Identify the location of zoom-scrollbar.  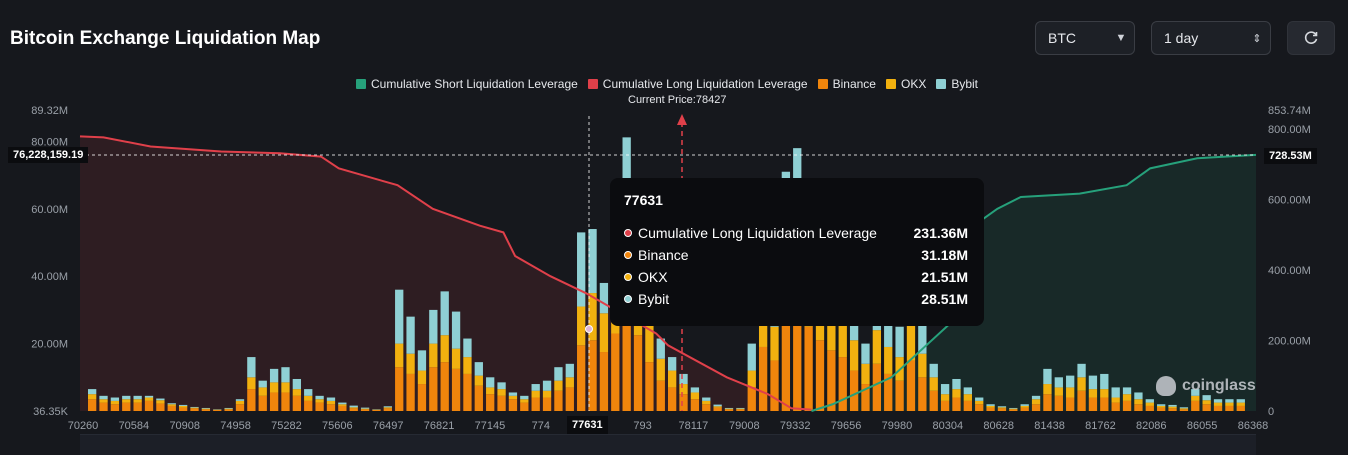
(668, 444).